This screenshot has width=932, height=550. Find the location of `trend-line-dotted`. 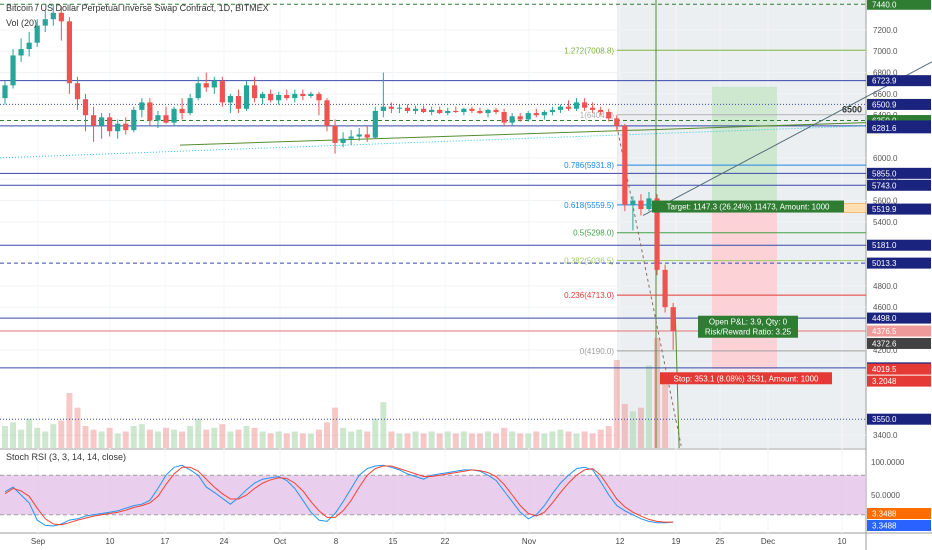

trend-line-dotted is located at coordinates (433, 142).